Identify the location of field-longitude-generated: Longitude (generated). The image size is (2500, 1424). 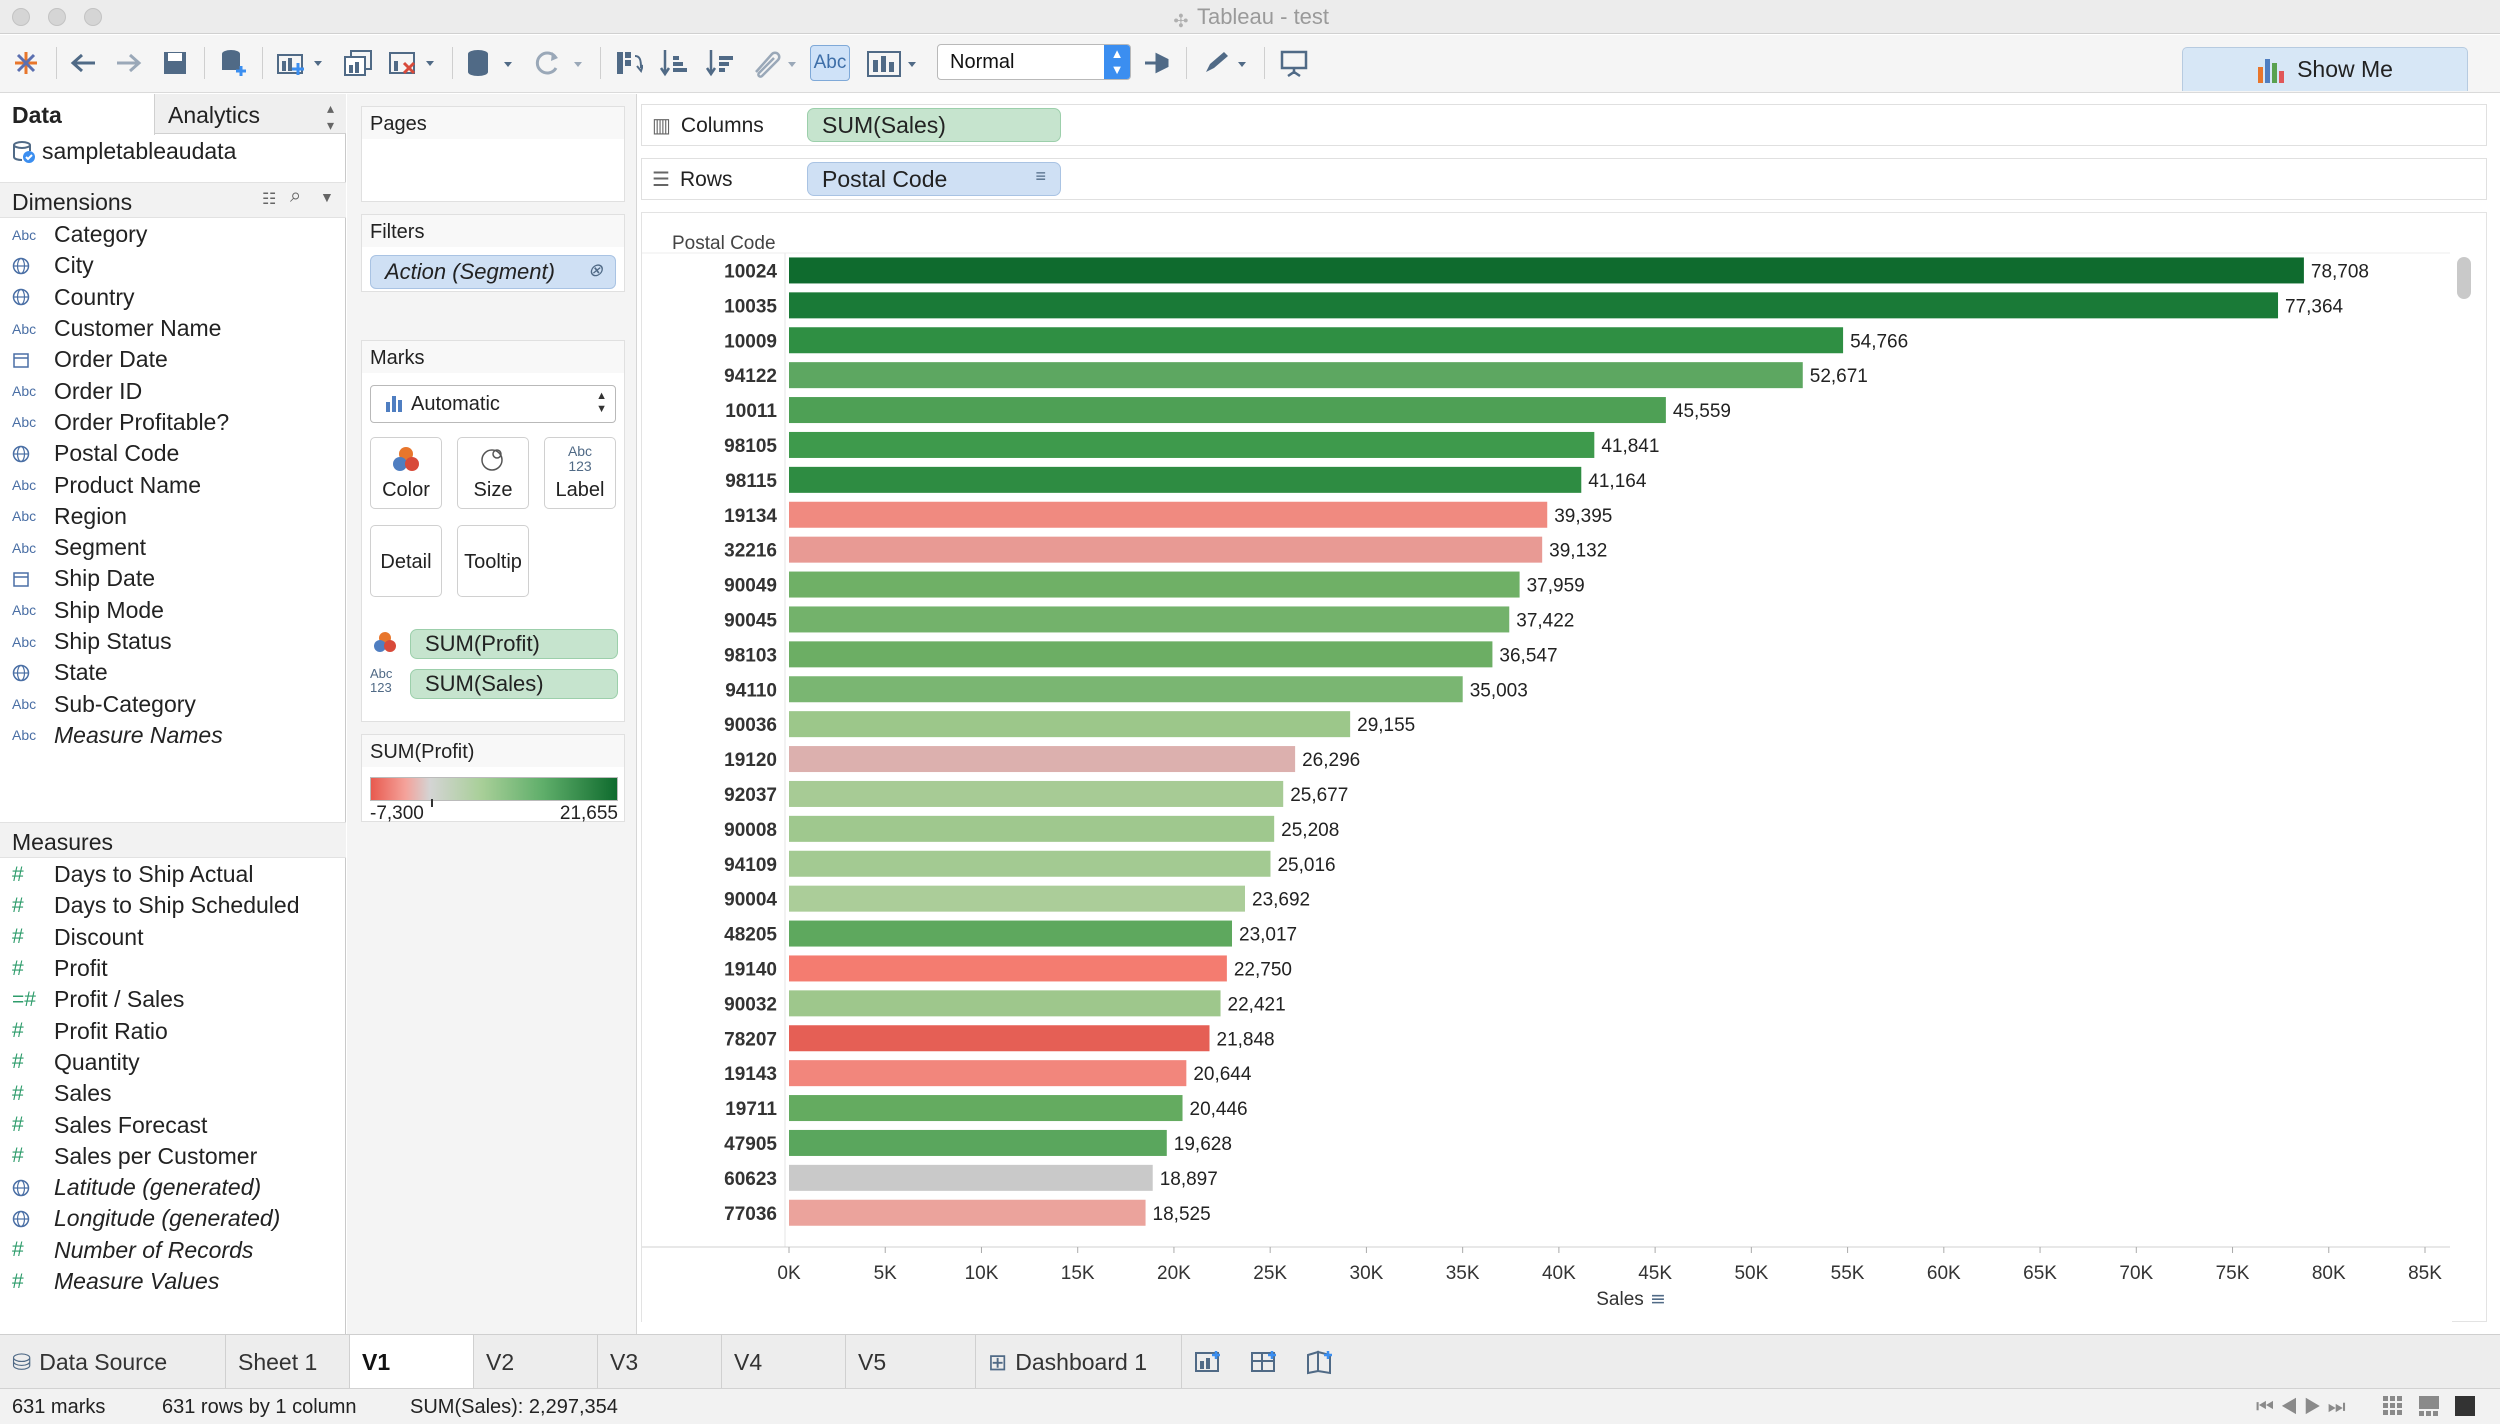
(173, 1218).